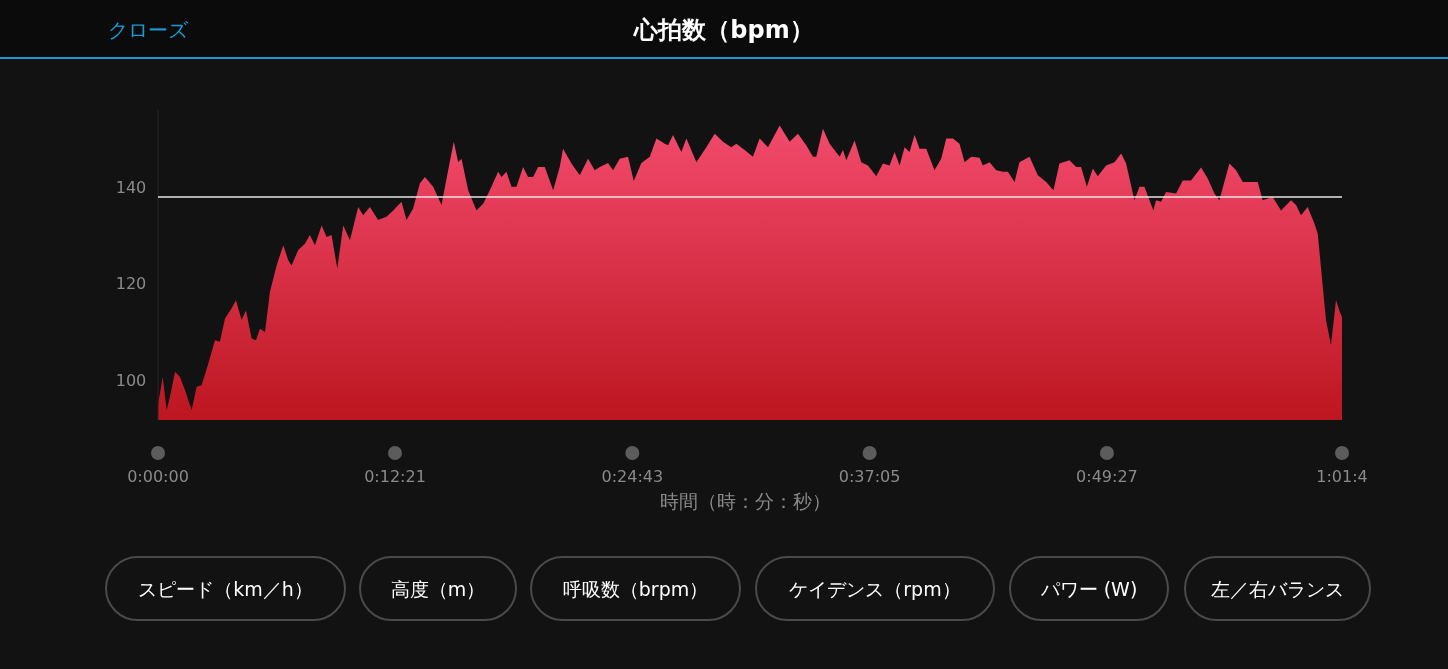 The height and width of the screenshot is (669, 1448). What do you see at coordinates (723, 30) in the screenshot?
I see `chart-title: 心拍数（bpm）` at bounding box center [723, 30].